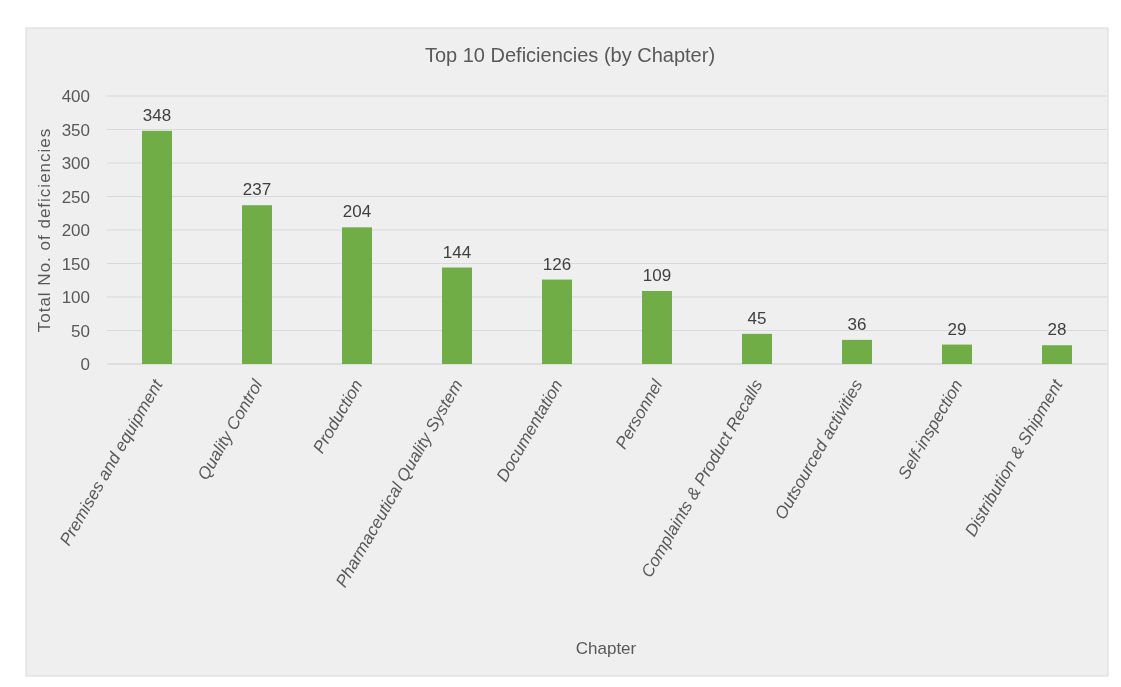  I want to click on data-label: 348, so click(157, 115).